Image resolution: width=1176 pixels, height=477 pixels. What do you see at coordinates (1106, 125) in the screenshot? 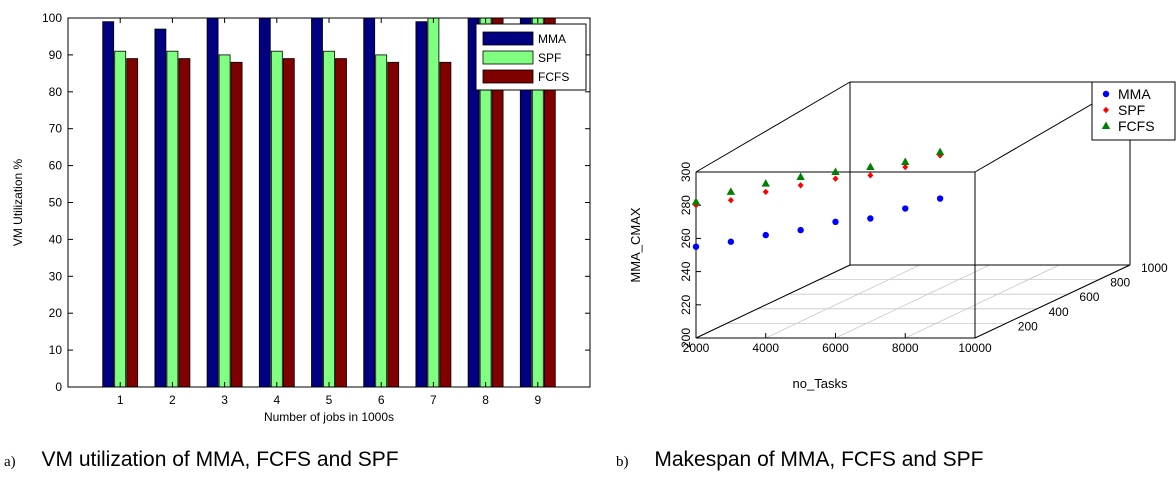
I see `legend-marker-fcfs` at bounding box center [1106, 125].